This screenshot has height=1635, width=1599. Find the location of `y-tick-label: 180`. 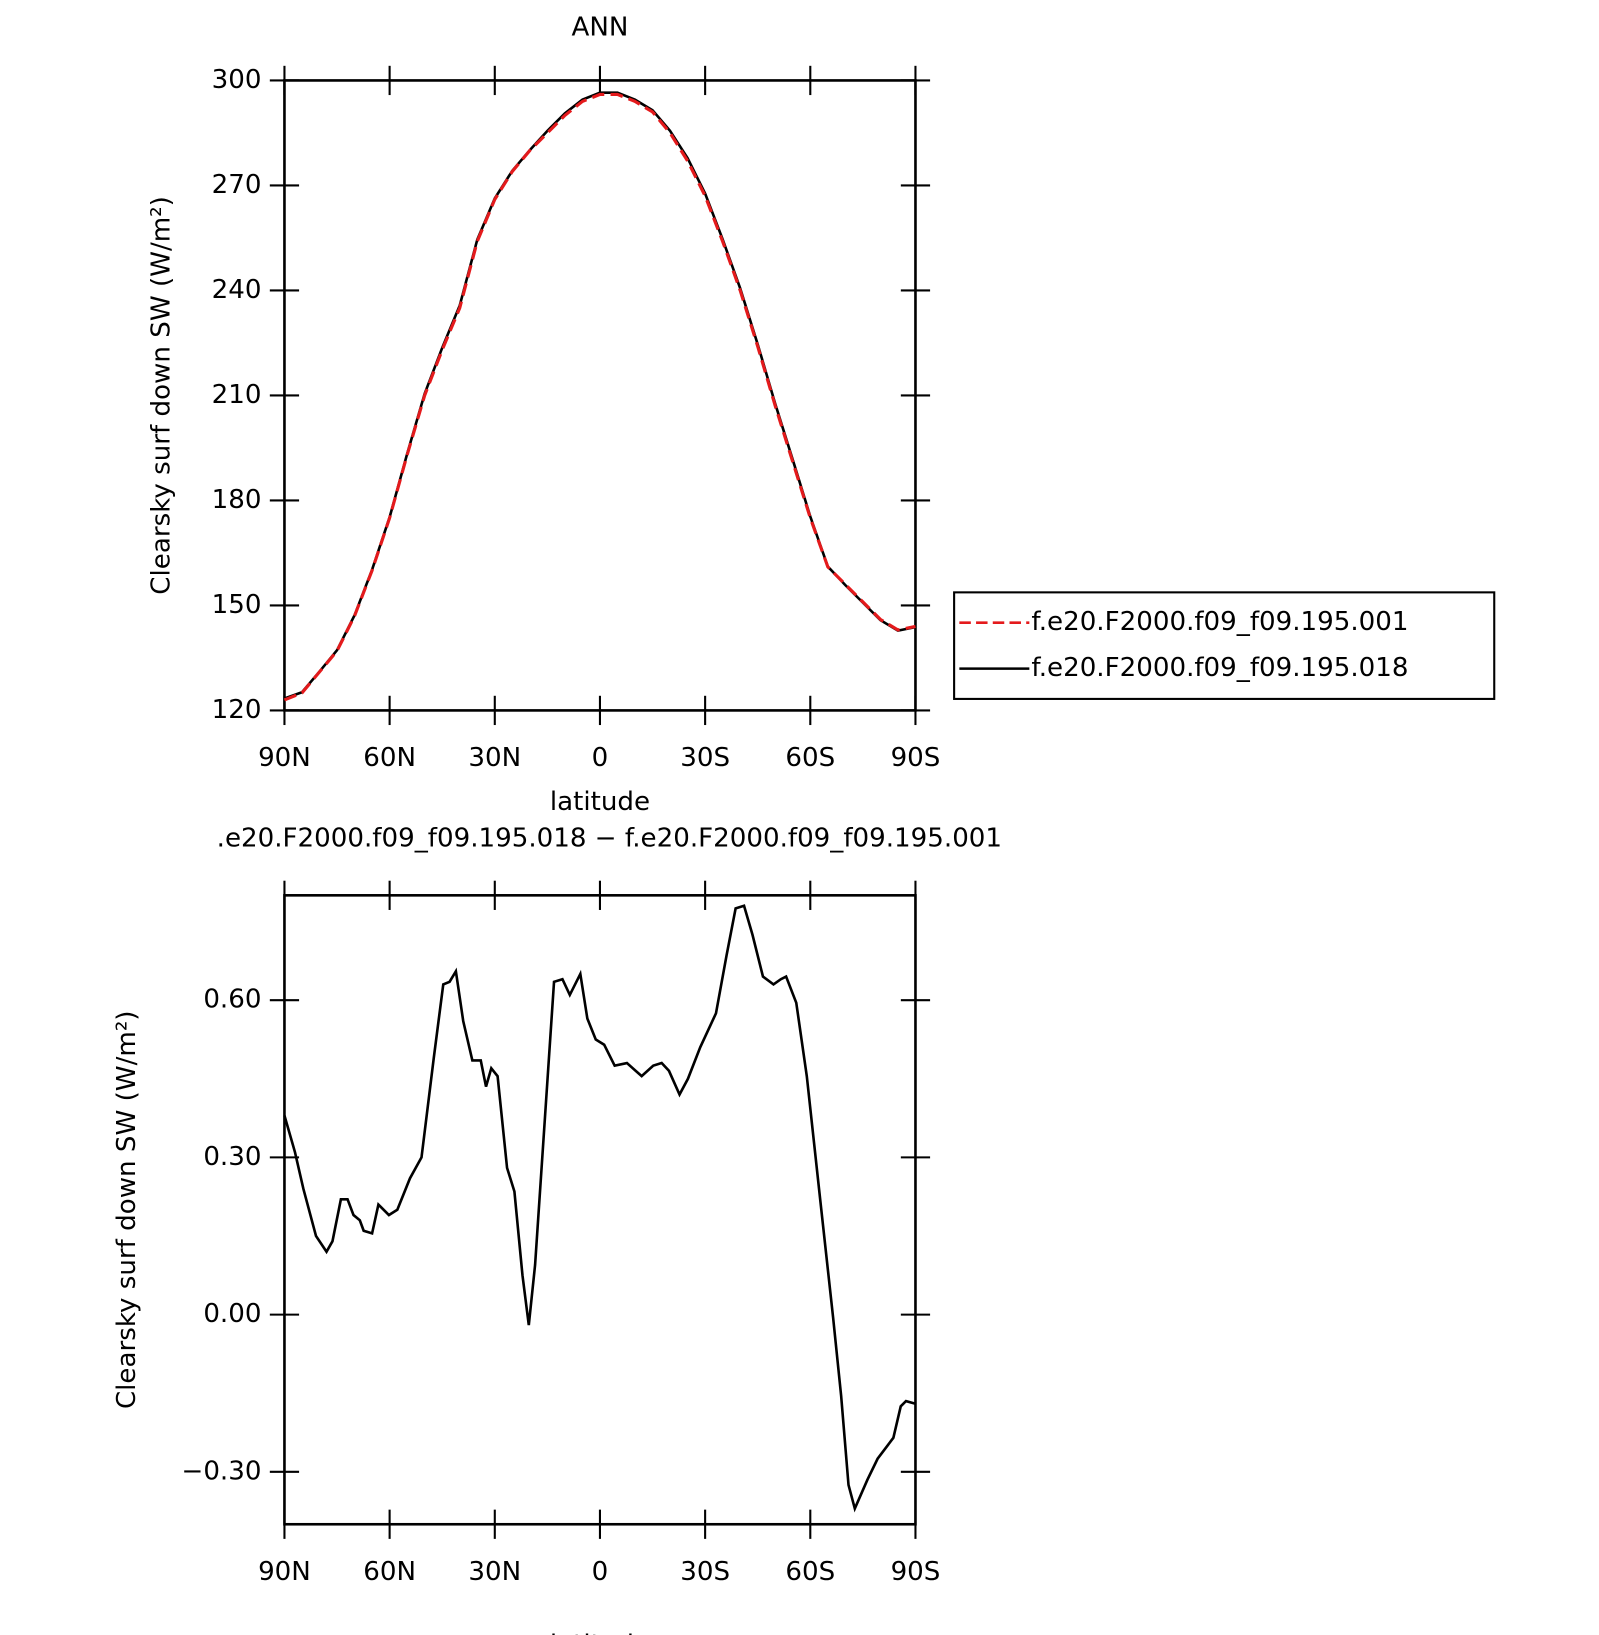

y-tick-label: 180 is located at coordinates (237, 500).